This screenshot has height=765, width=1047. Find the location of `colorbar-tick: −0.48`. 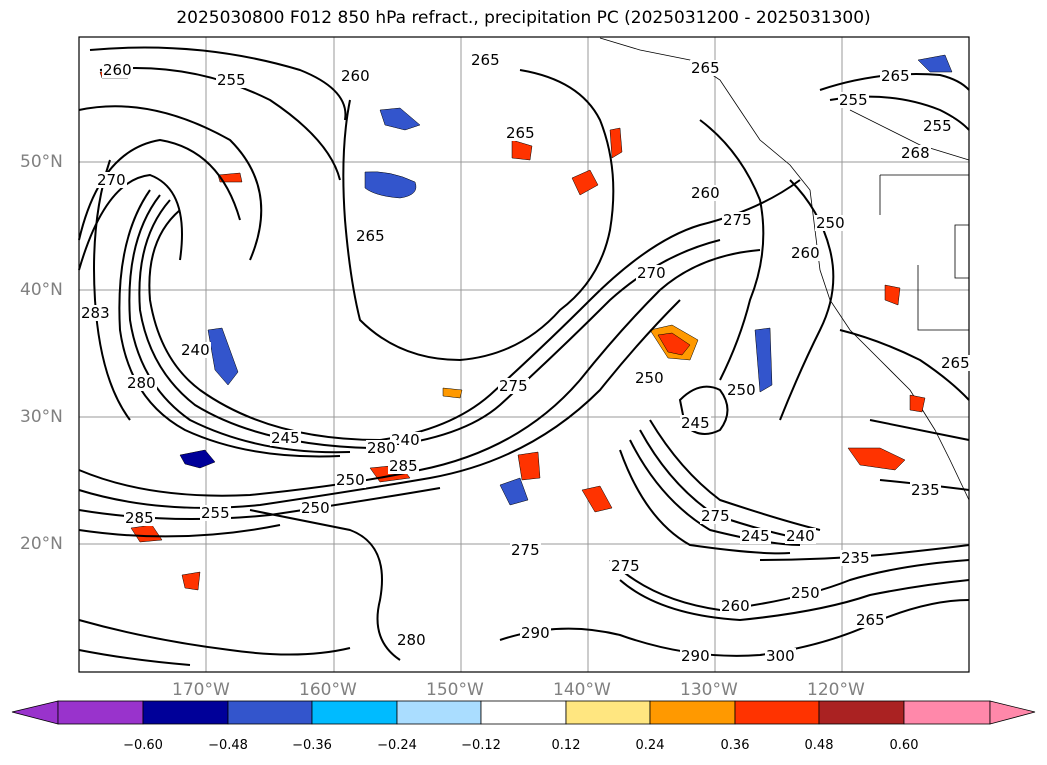

colorbar-tick: −0.48 is located at coordinates (228, 745).